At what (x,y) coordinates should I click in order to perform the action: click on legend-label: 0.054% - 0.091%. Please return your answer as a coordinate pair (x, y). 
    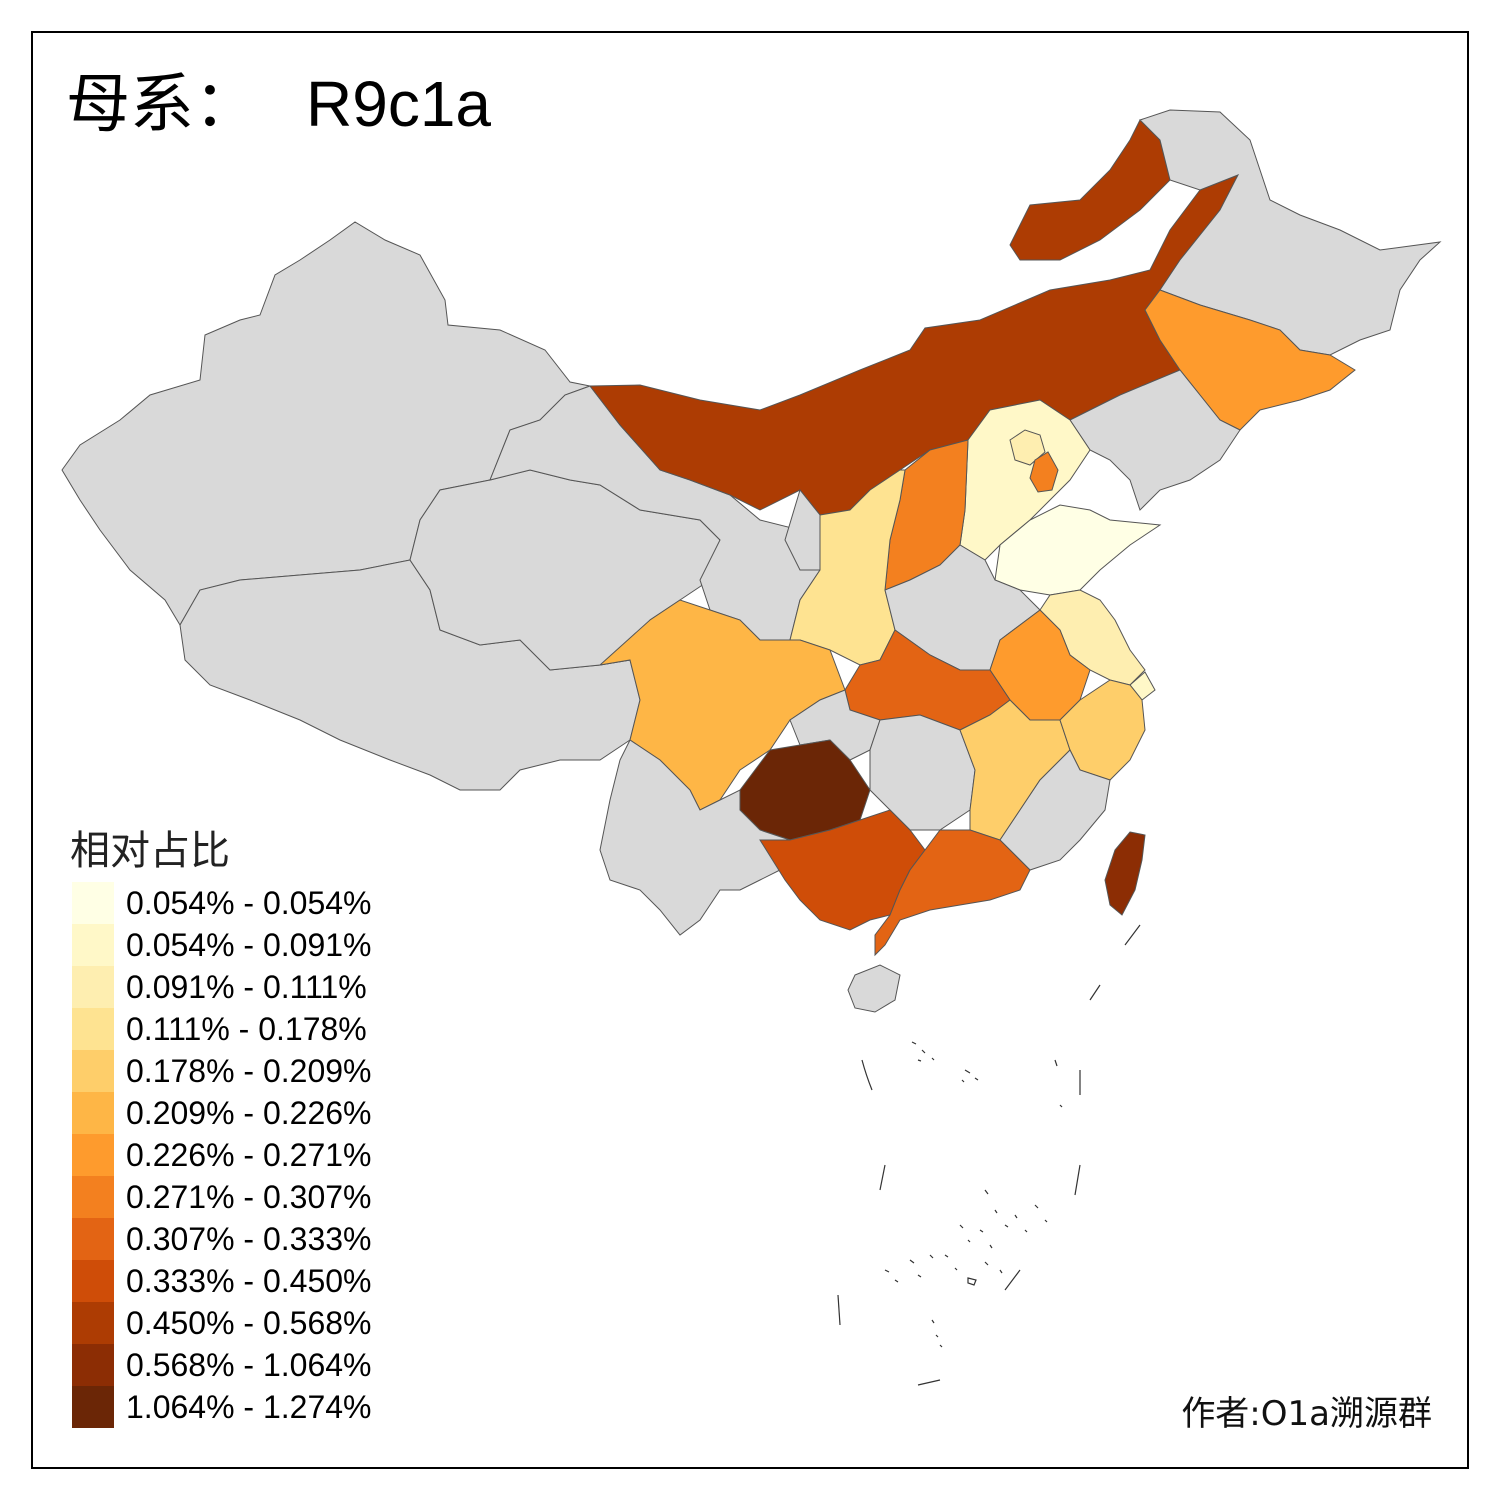
    Looking at the image, I should click on (249, 945).